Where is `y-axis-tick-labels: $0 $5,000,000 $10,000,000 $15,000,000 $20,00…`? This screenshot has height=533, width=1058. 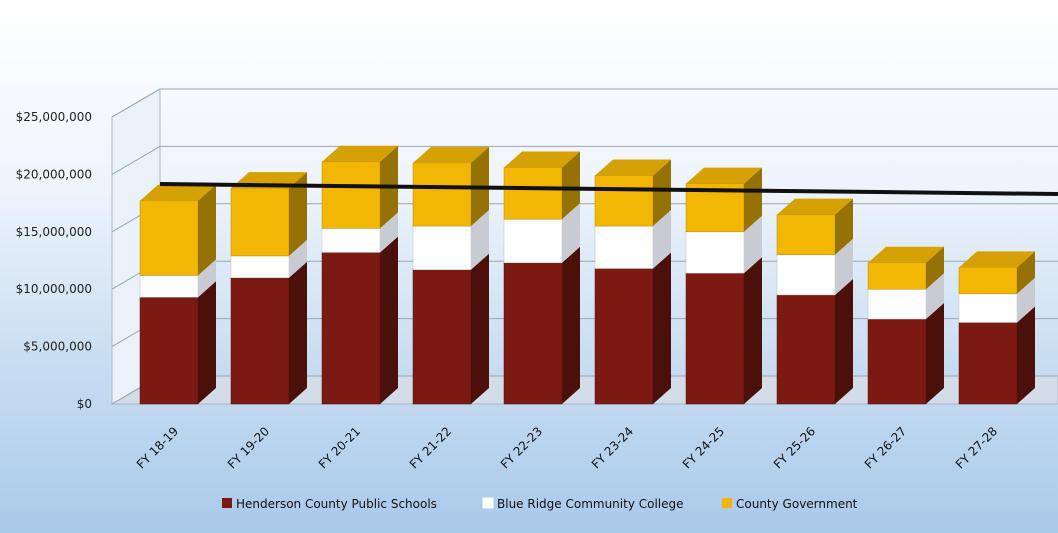
y-axis-tick-labels: $0 $5,000,000 $10,000,000 $15,000,000 $20,00… is located at coordinates (54, 260).